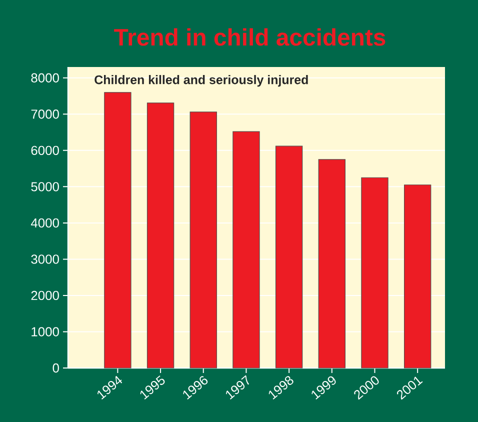 This screenshot has height=422, width=478. What do you see at coordinates (45, 187) in the screenshot?
I see `y-tick-label: 5000` at bounding box center [45, 187].